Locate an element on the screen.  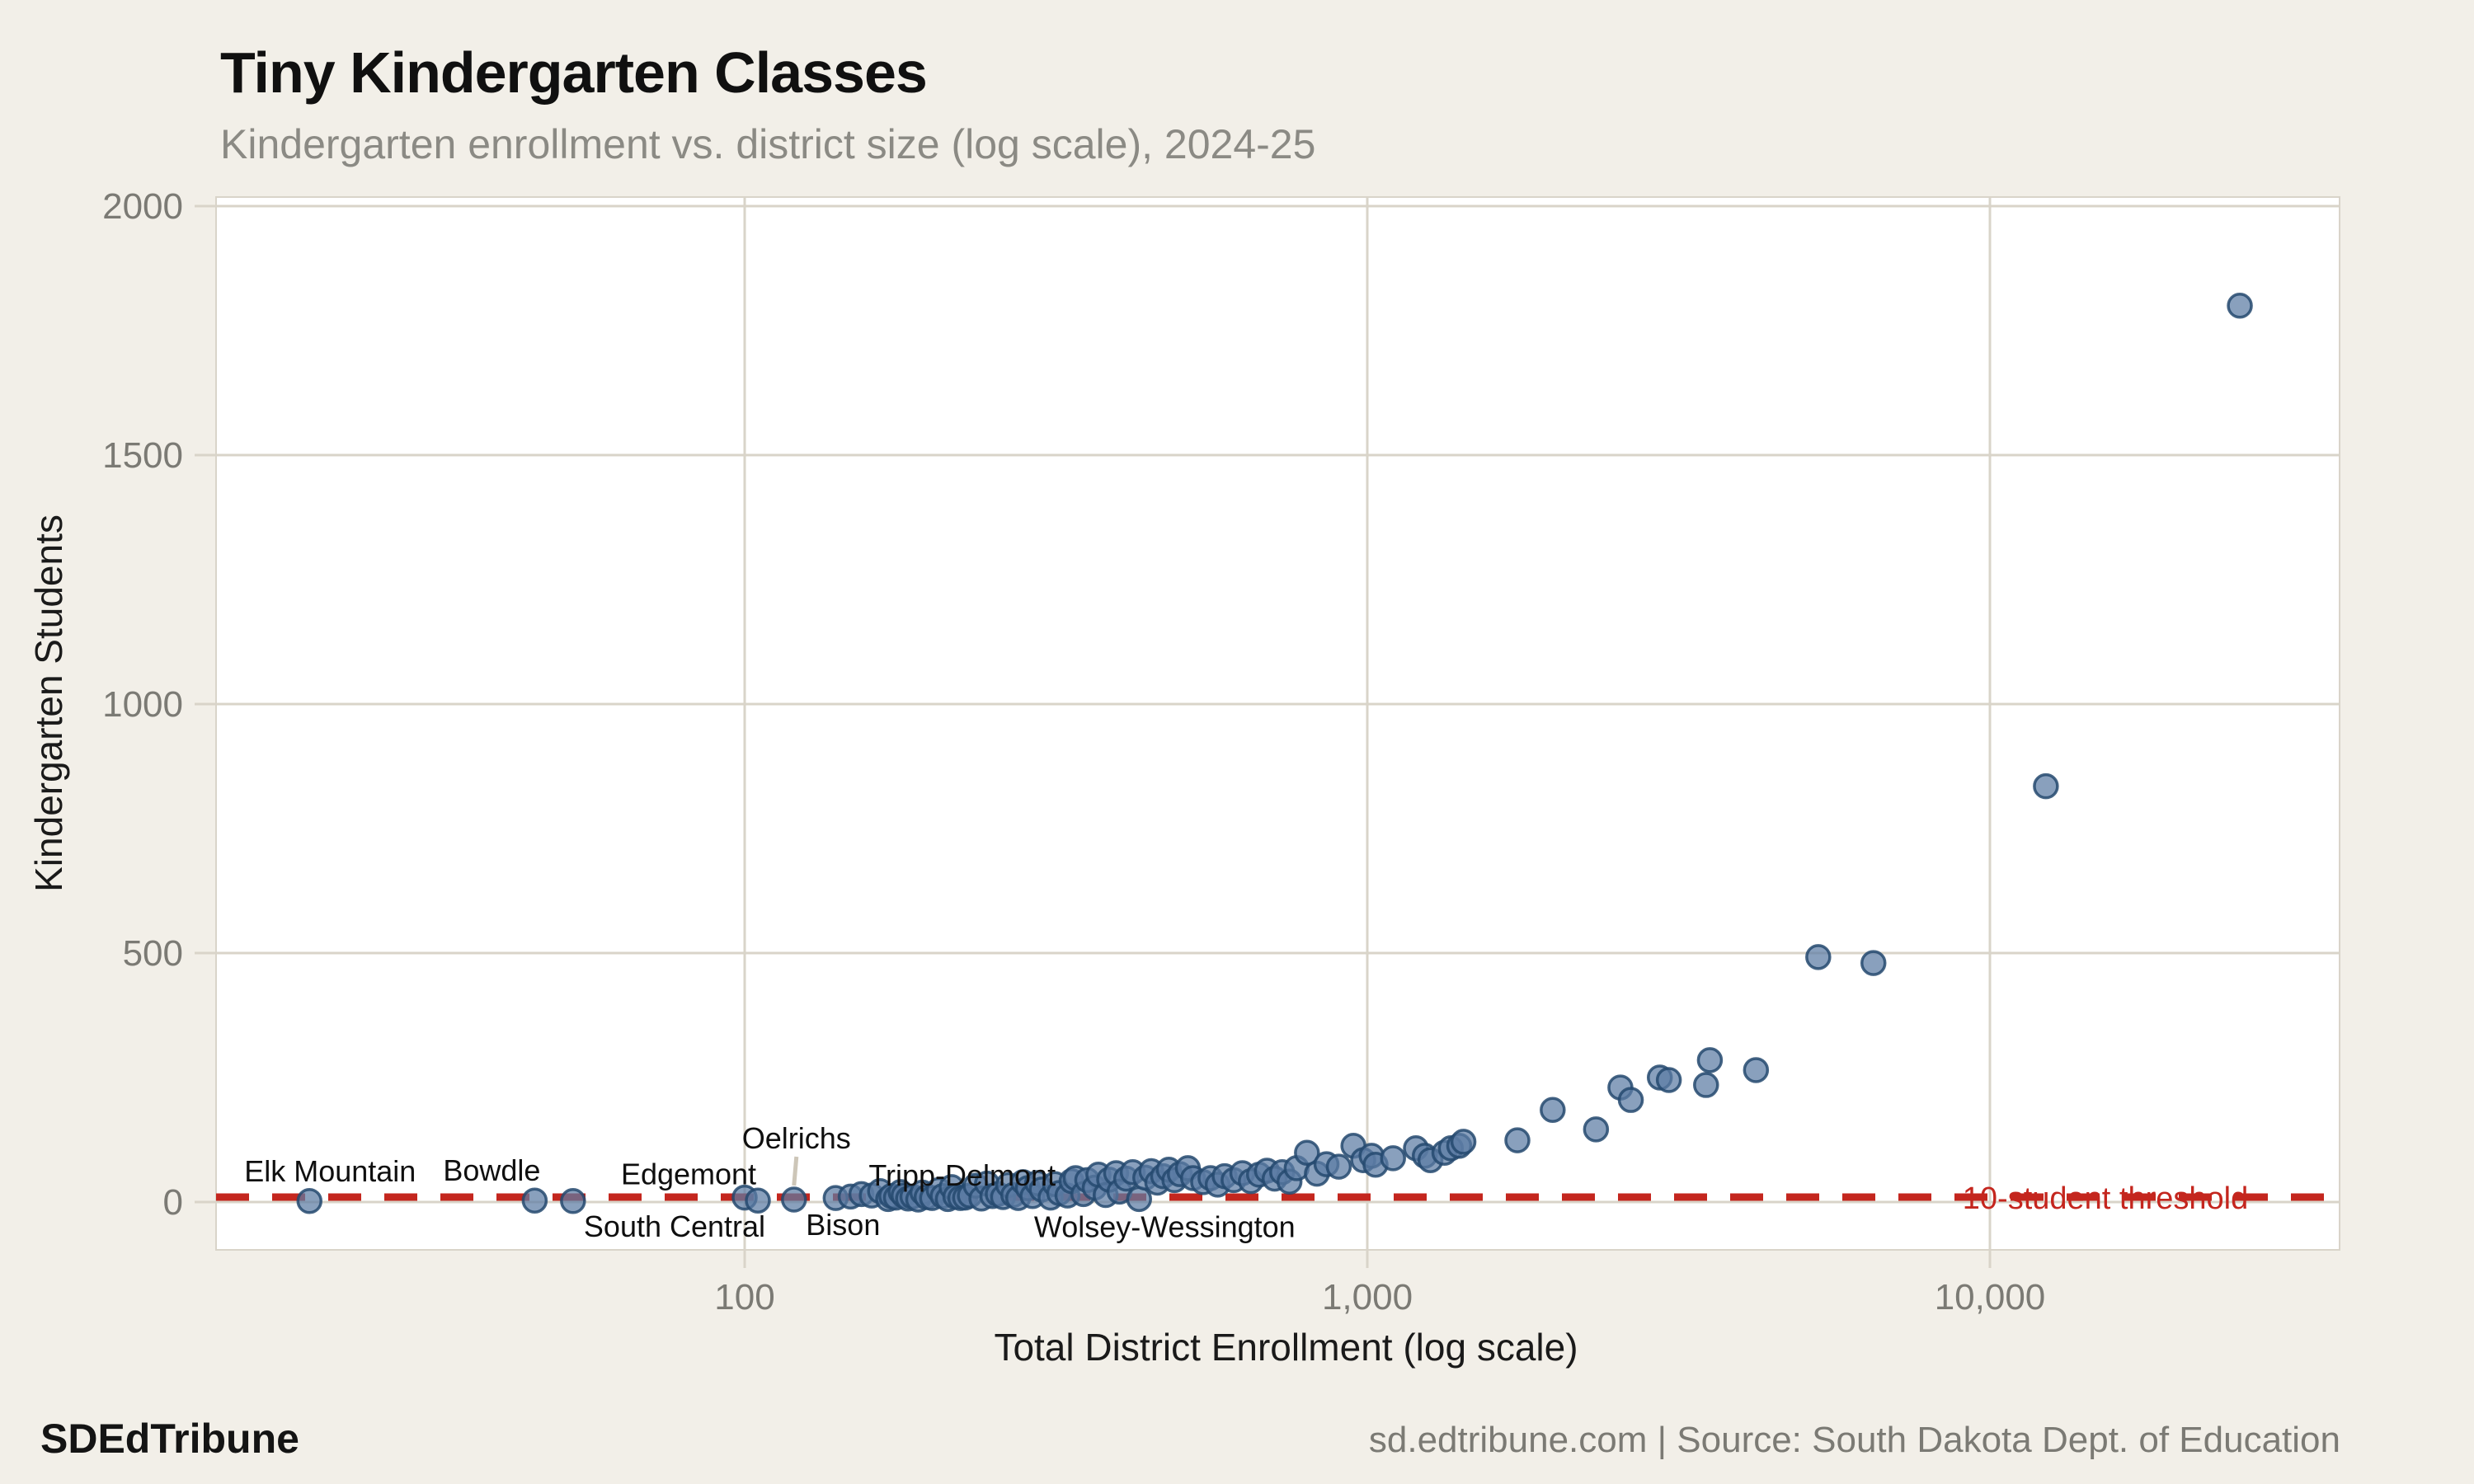
annotation-tripp-delmont: Tripp-Delmont is located at coordinates (962, 1175).